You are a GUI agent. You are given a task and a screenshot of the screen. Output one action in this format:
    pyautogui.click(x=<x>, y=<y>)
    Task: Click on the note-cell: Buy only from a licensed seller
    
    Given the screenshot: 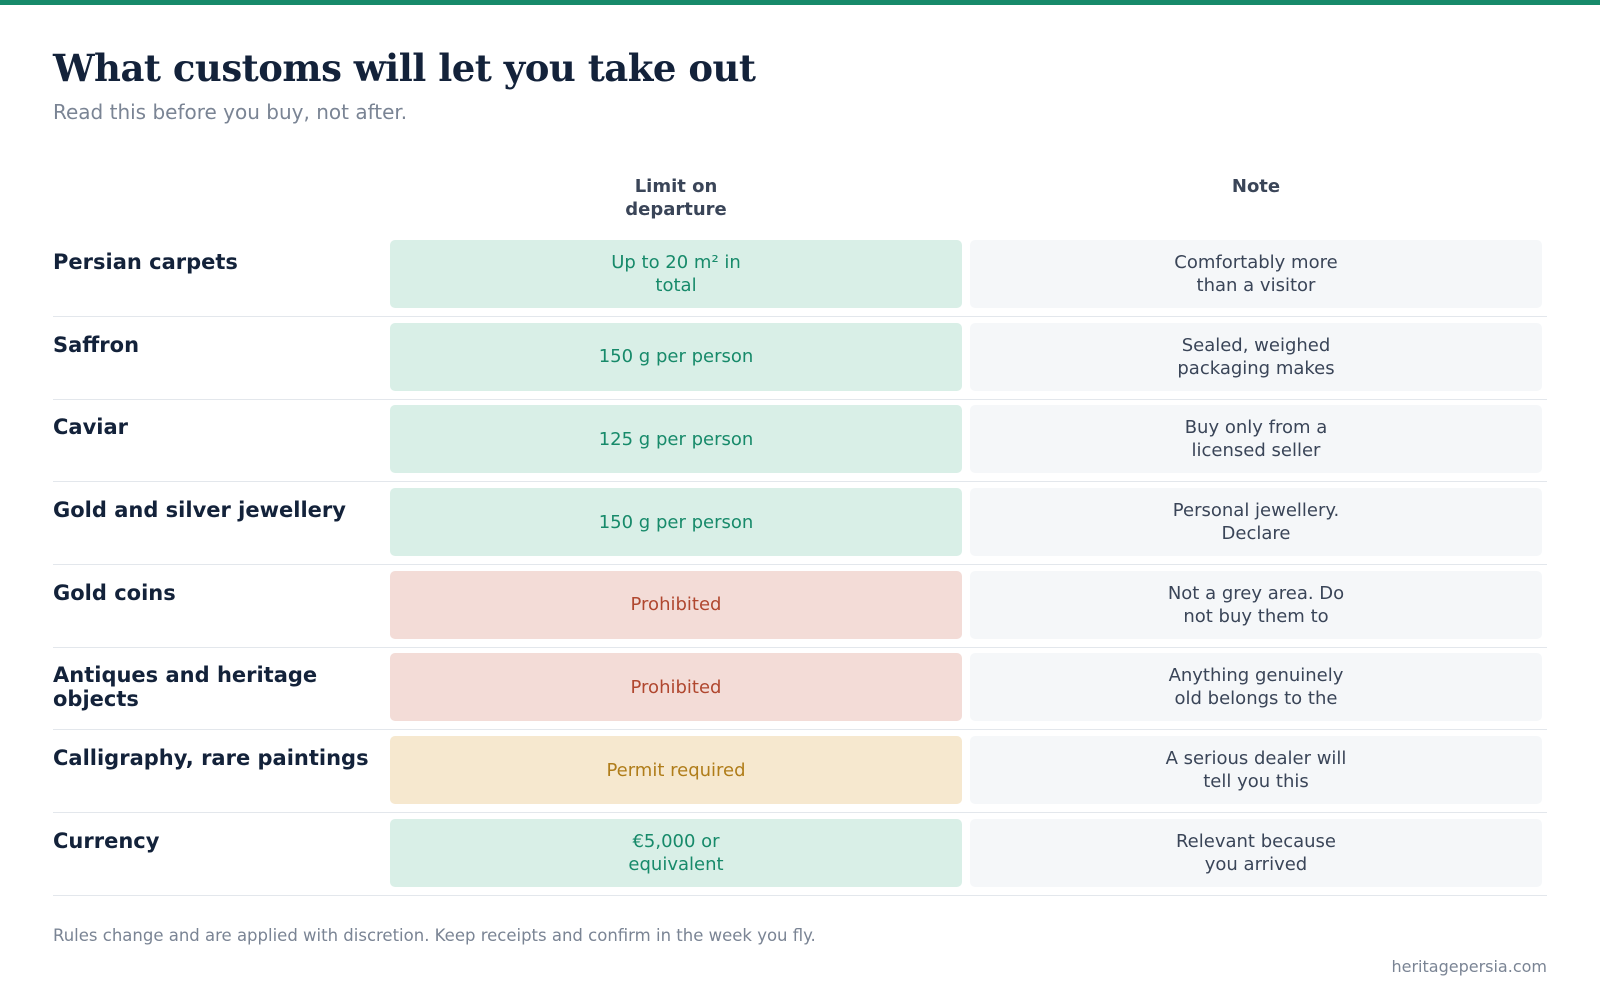 What is the action you would take?
    pyautogui.click(x=1256, y=439)
    